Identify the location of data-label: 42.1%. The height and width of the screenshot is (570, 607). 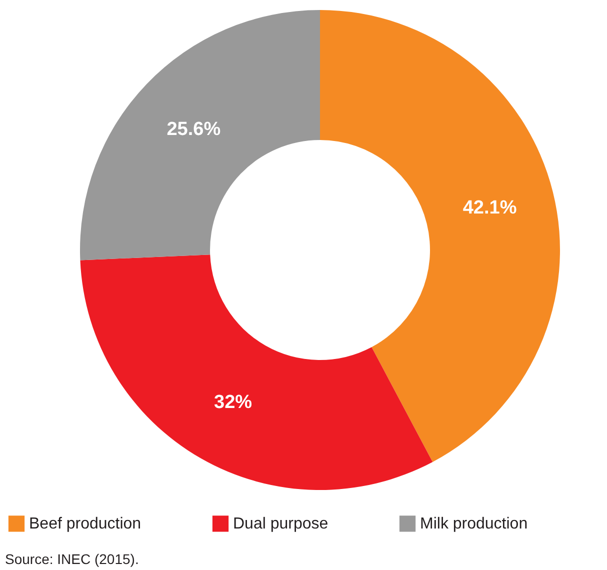
(489, 208).